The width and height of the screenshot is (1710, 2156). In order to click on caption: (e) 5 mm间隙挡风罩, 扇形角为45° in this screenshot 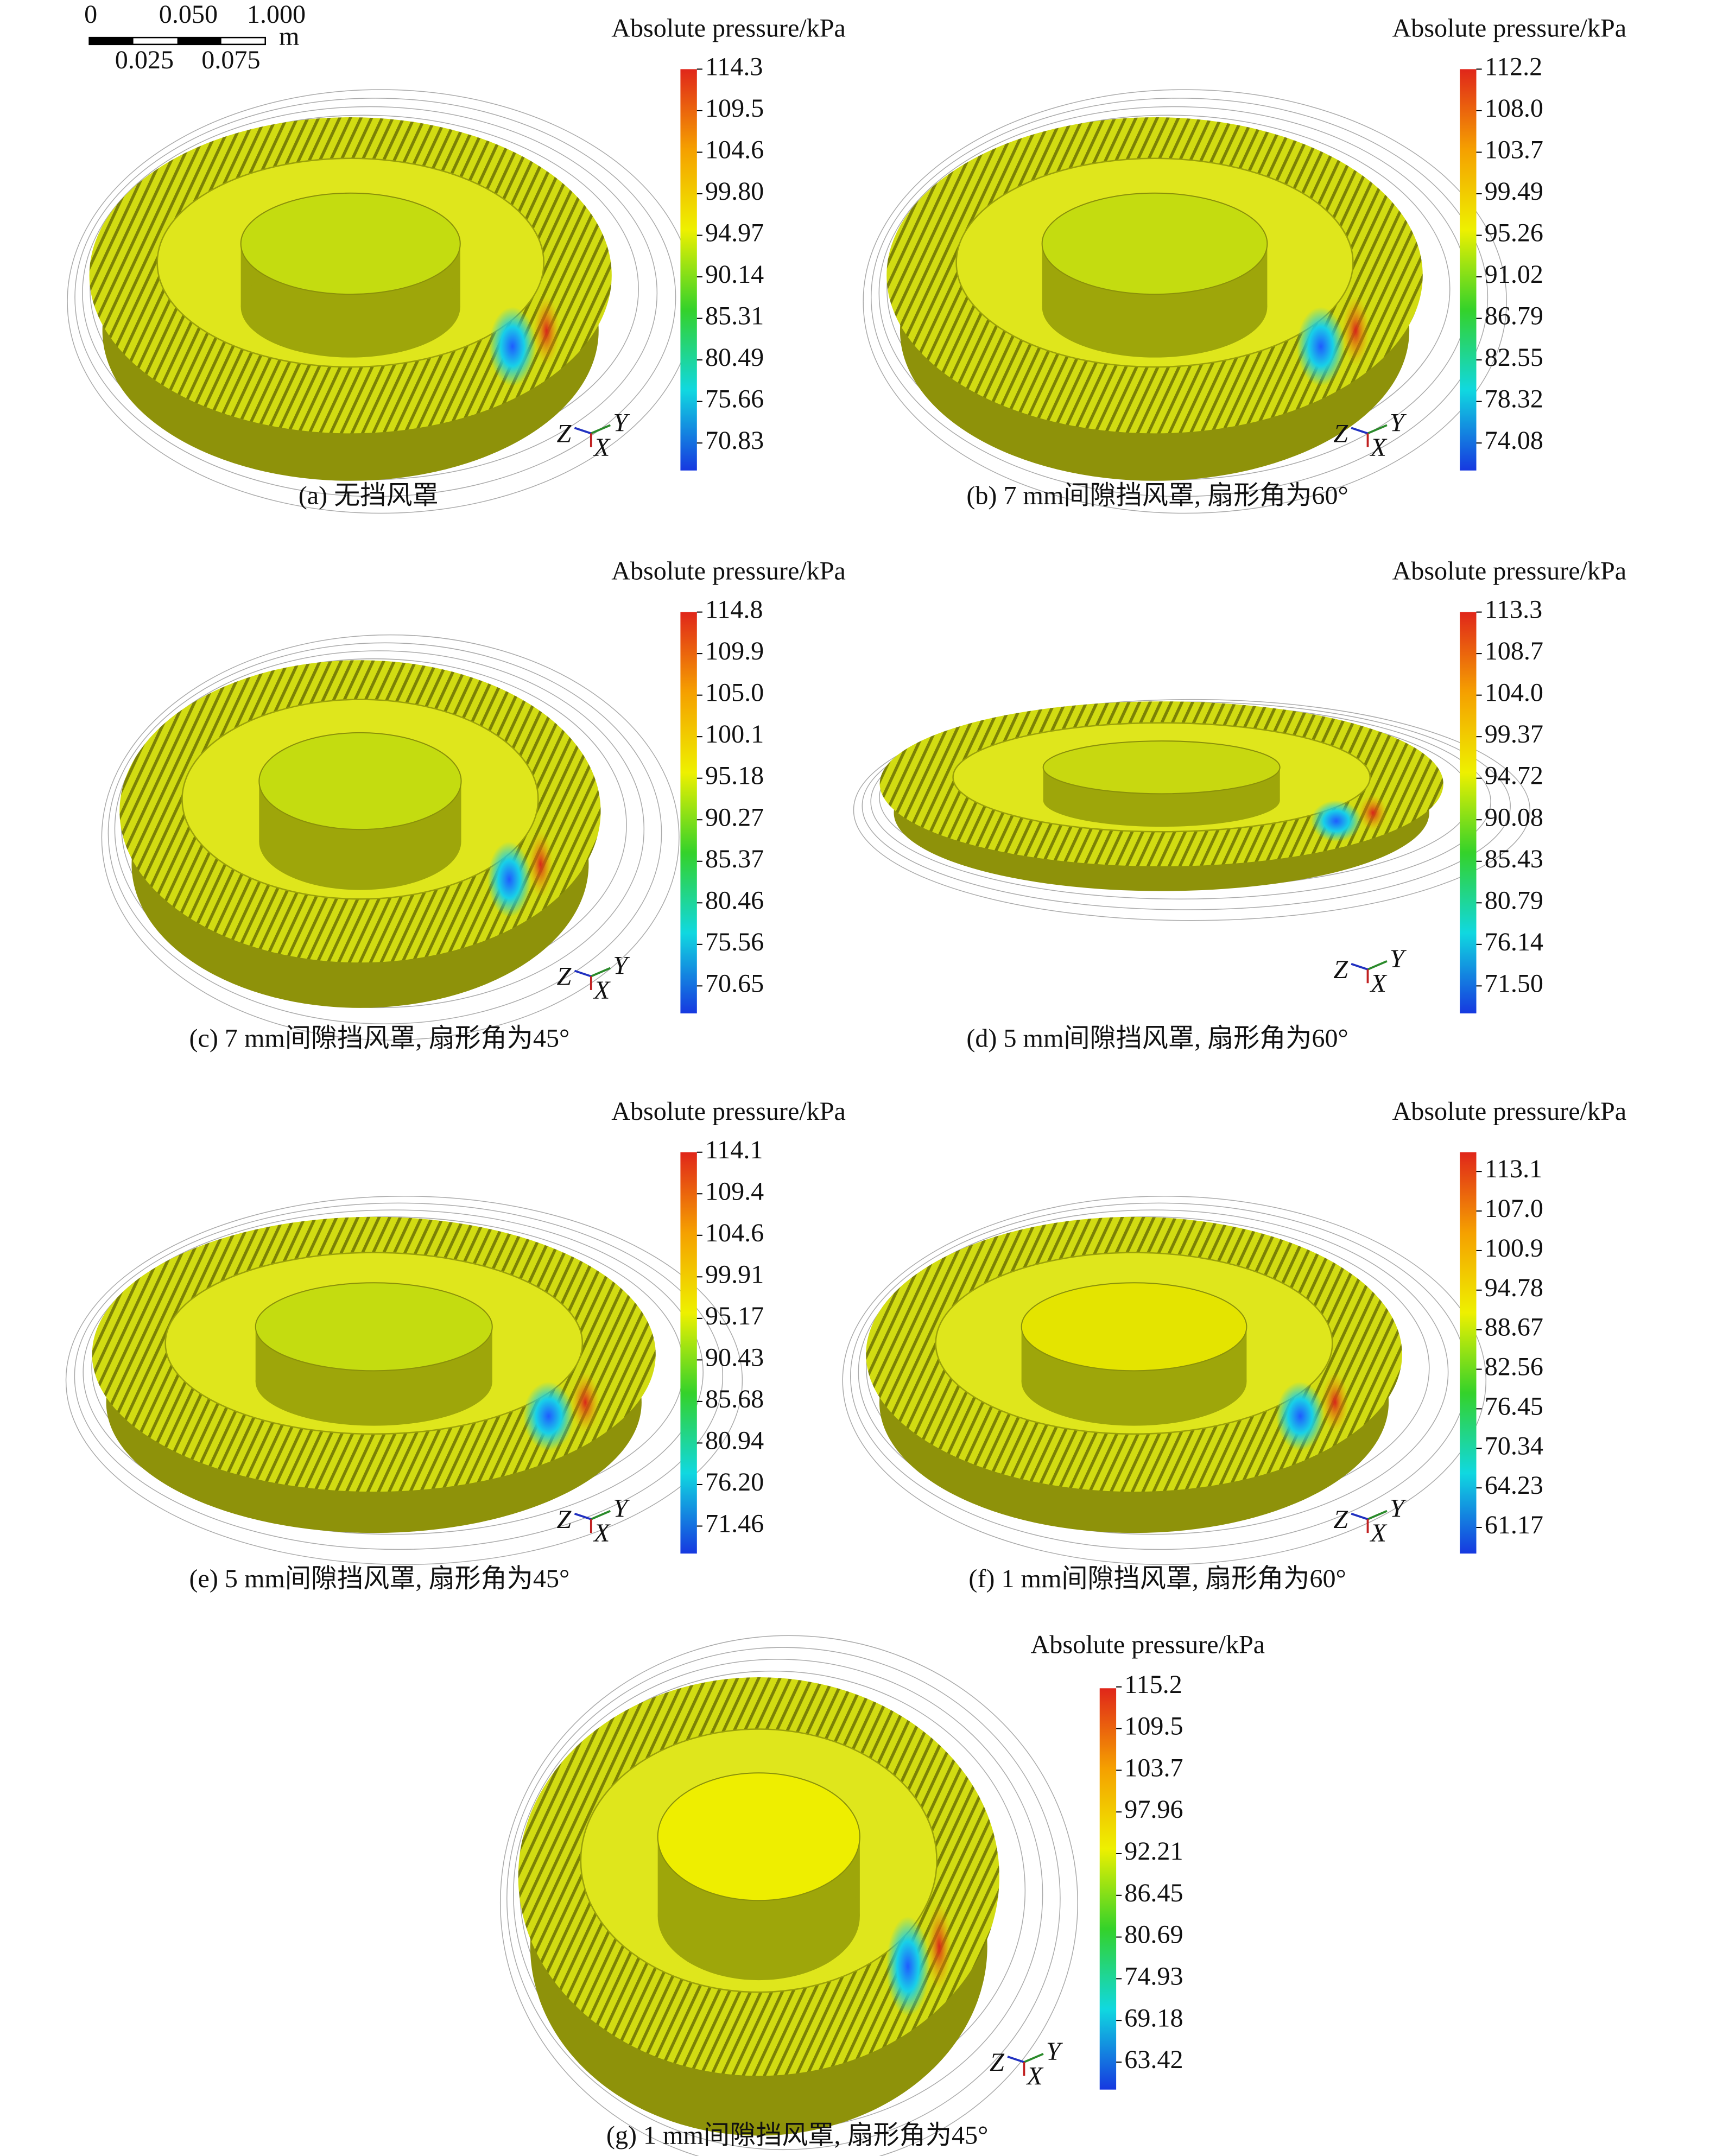, I will do `click(379, 1578)`.